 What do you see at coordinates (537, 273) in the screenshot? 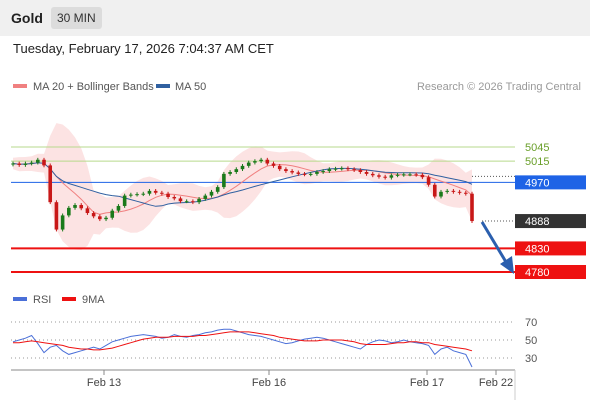
I see `level-label-4780: 4780` at bounding box center [537, 273].